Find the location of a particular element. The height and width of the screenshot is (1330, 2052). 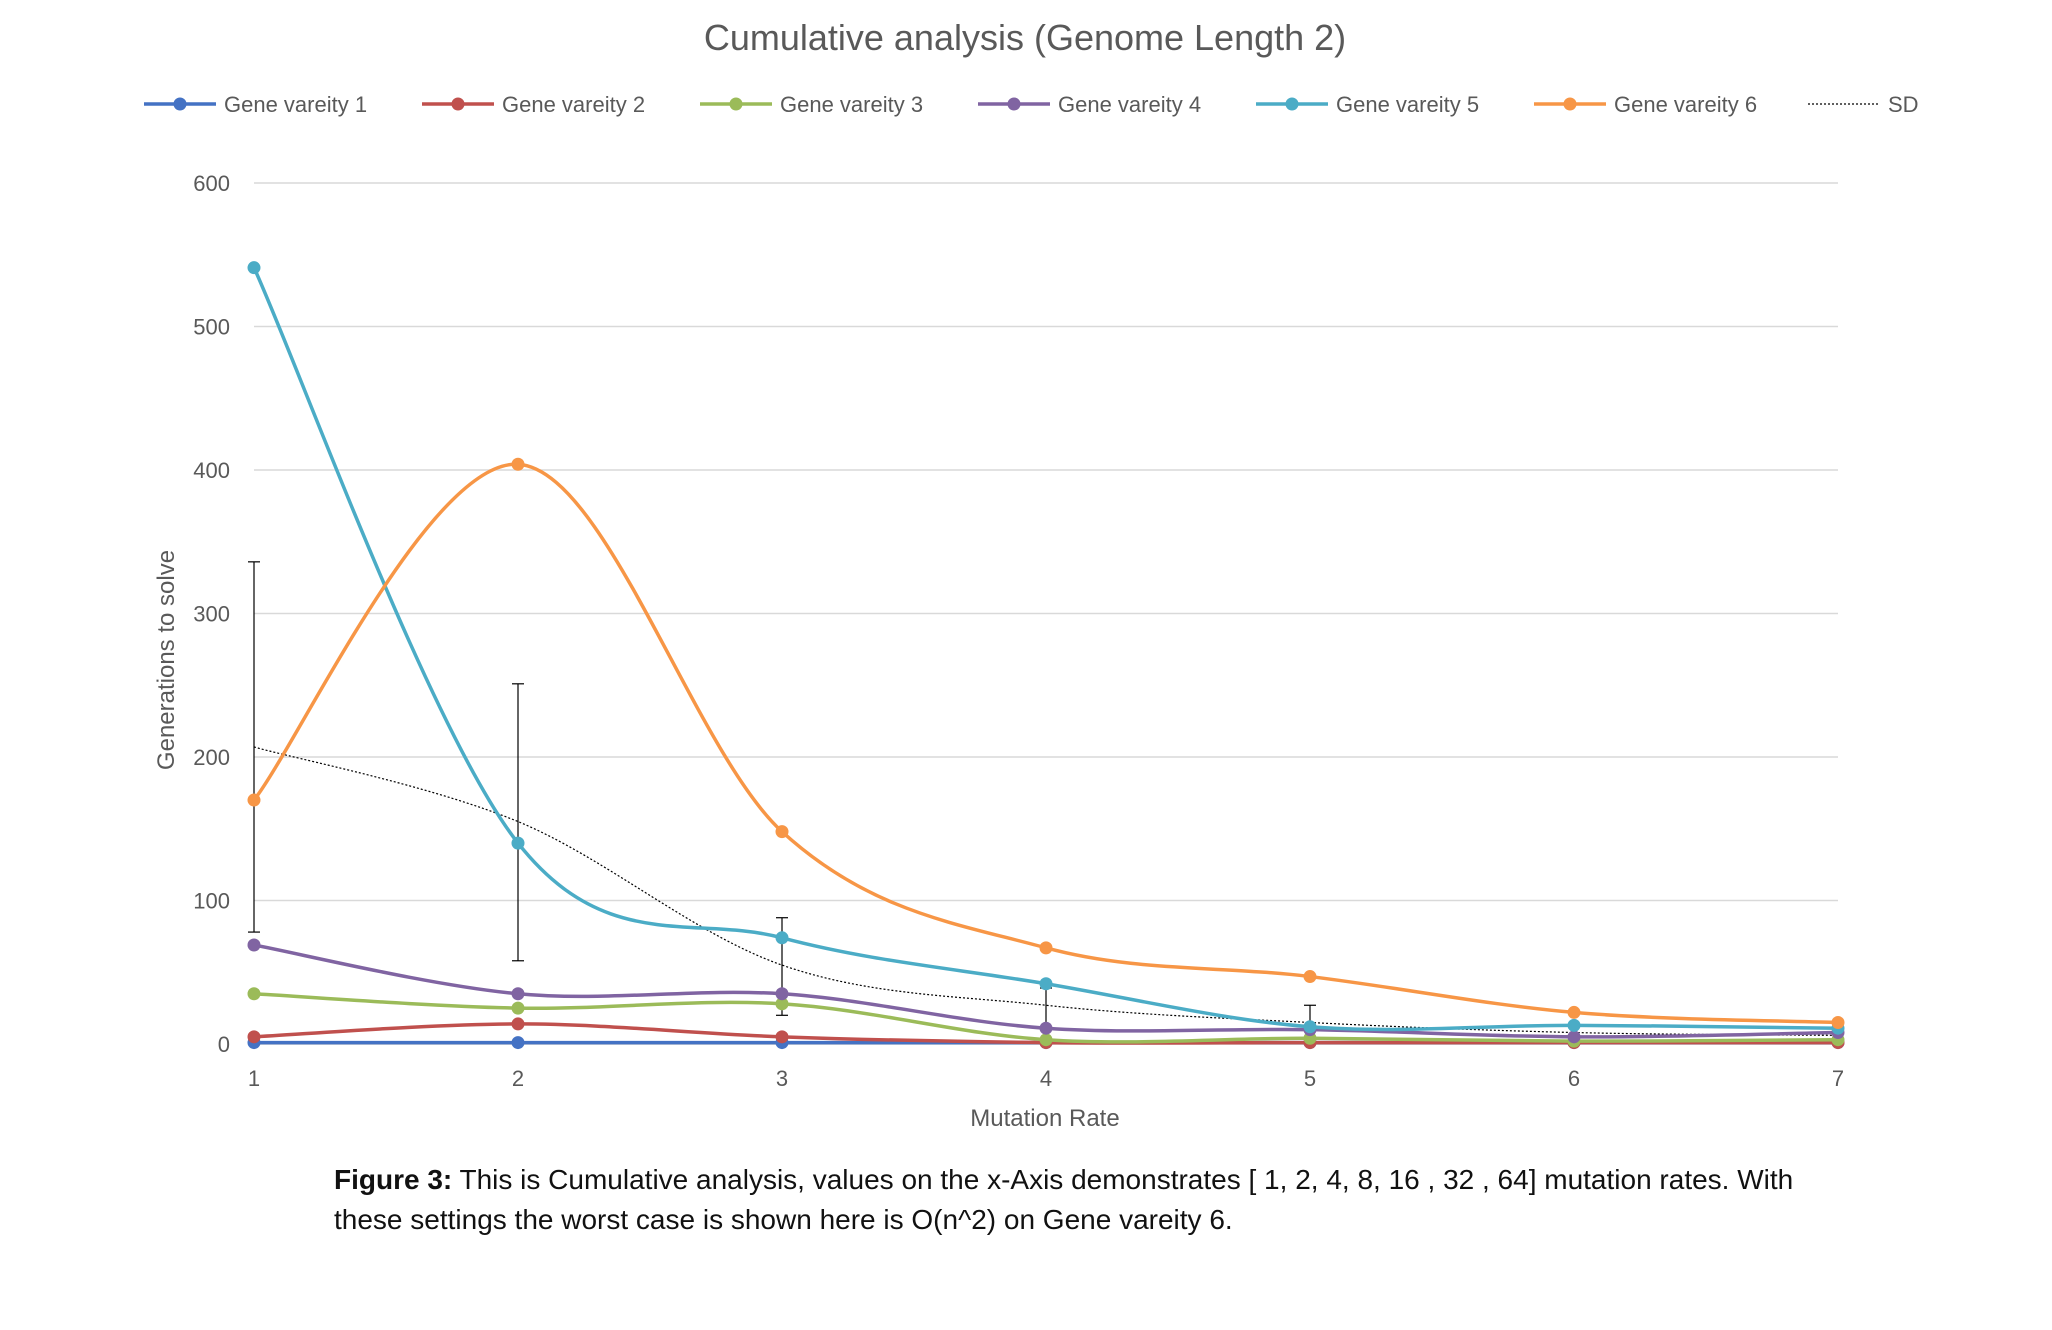

x-tick-label: 6 is located at coordinates (1574, 1078).